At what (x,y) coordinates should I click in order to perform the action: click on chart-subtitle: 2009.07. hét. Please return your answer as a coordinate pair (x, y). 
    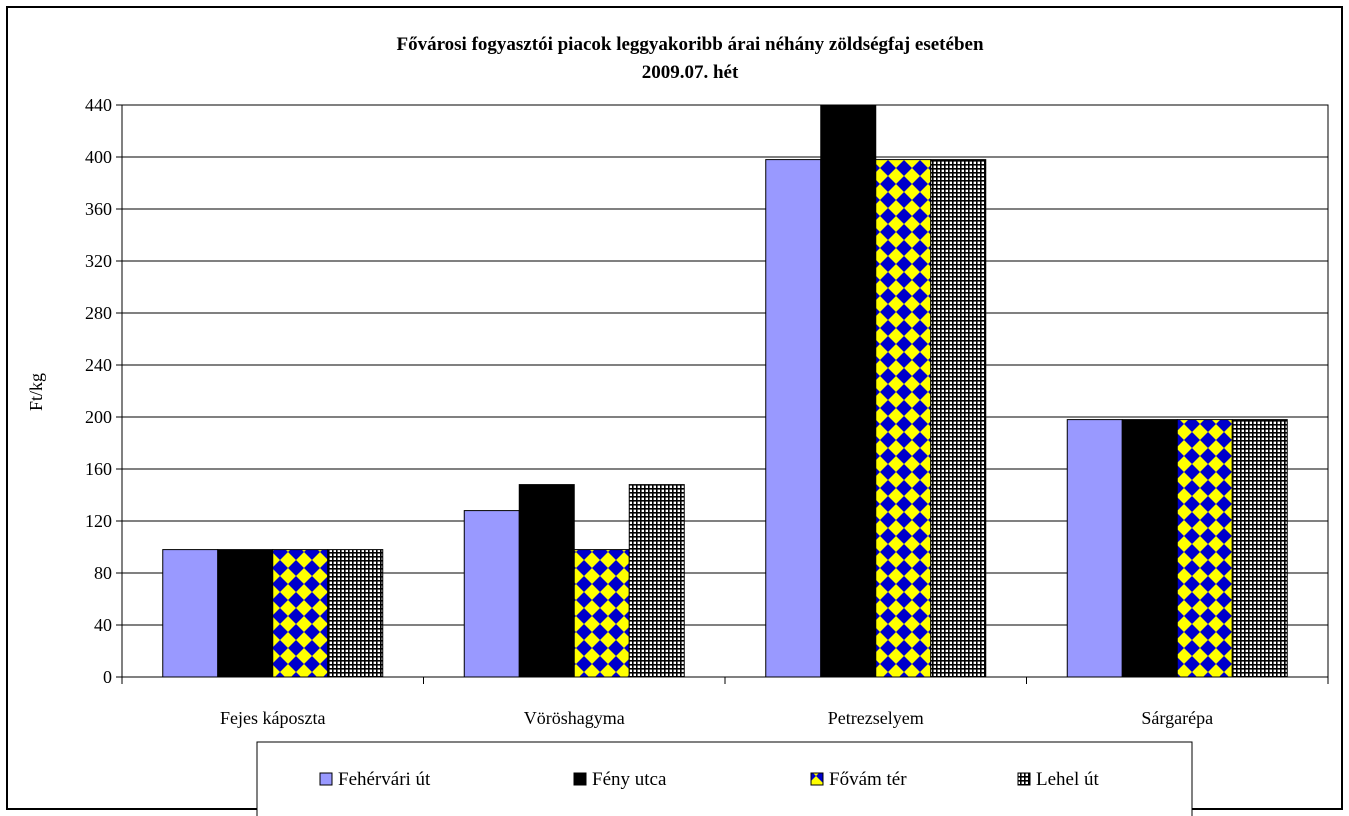
    Looking at the image, I should click on (690, 72).